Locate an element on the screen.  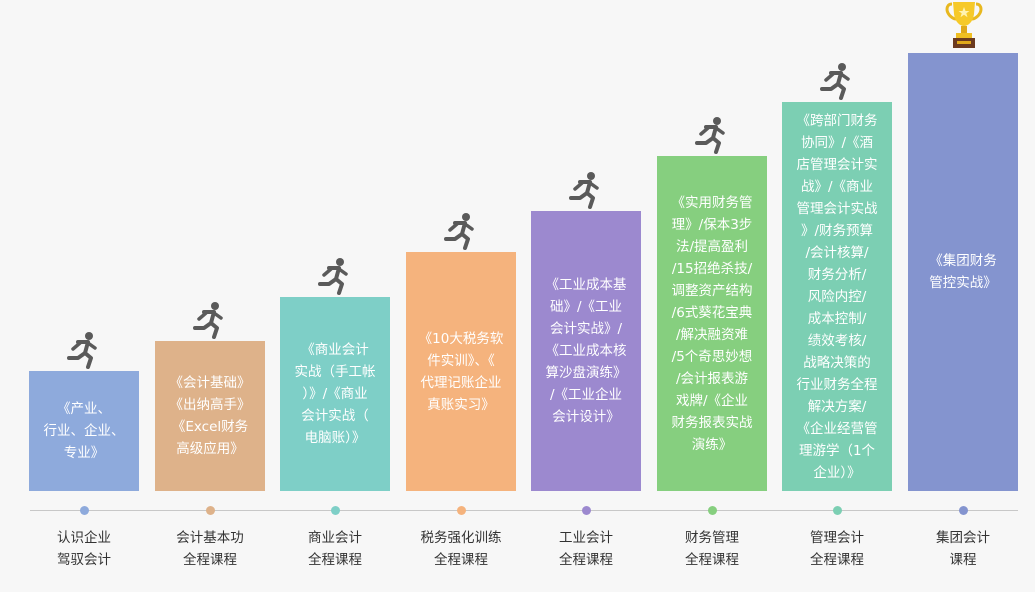
stage-bar: 《会计基础》 《出纳高手》 《Excel财务 高级应用》 is located at coordinates (210, 416).